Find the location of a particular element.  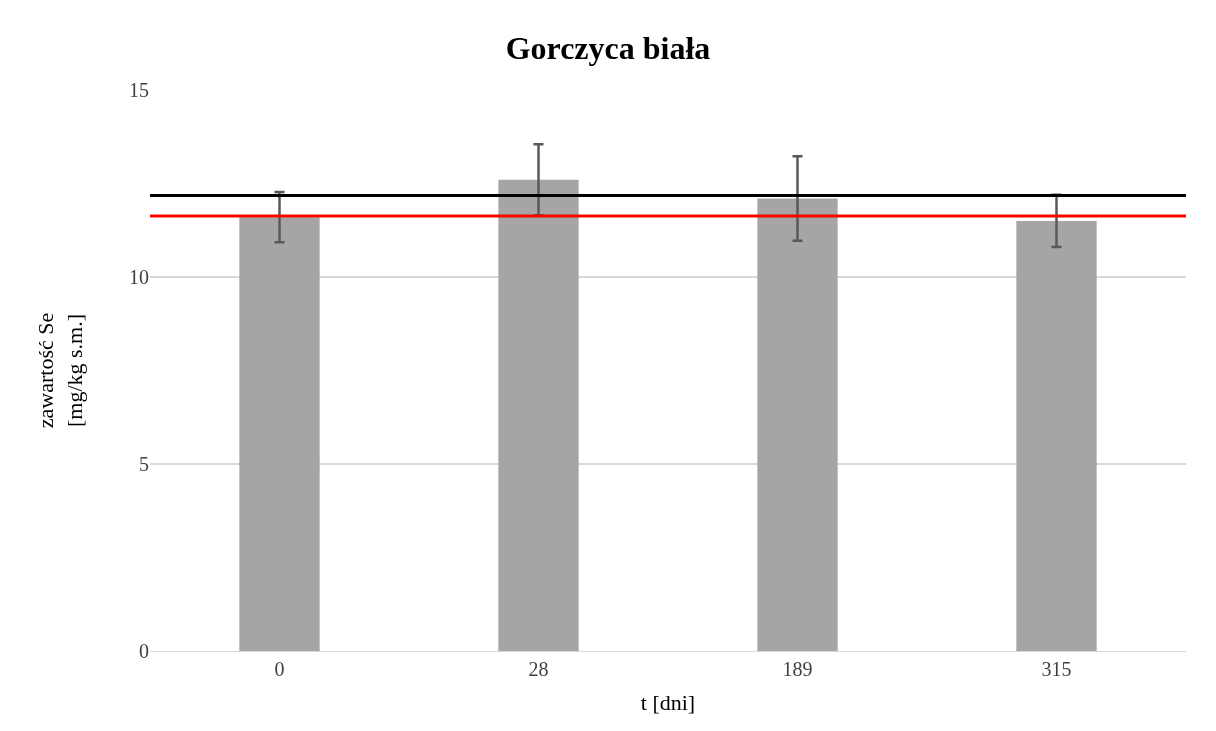

y-tick-label: 10 is located at coordinates (139, 277).